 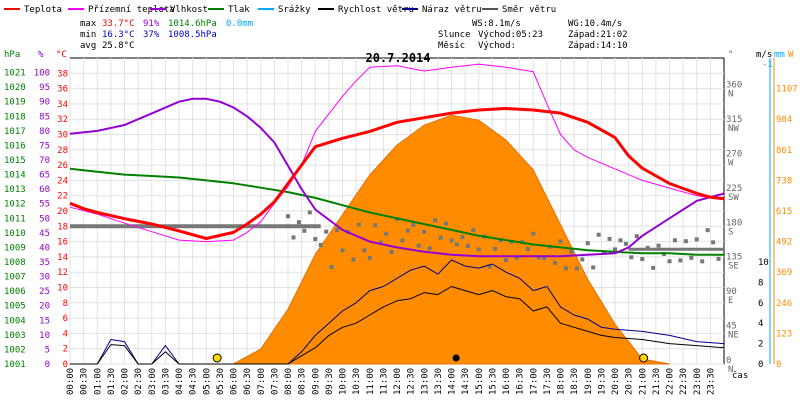 I want to click on tick-label-time: 23:30, so click(x=711, y=381).